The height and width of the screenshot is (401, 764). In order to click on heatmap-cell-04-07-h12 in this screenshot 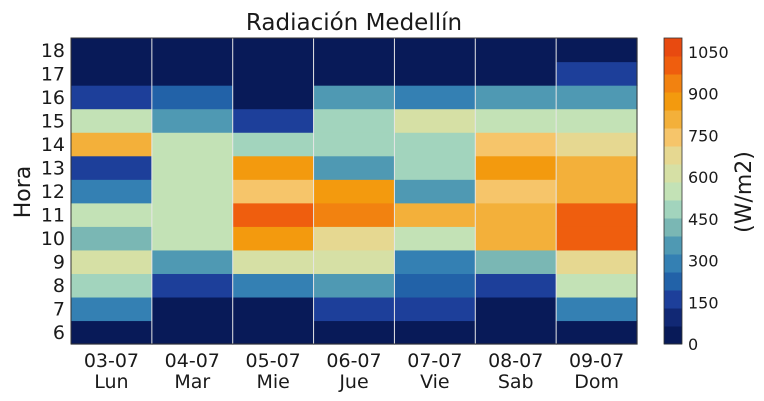, I will do `click(192, 191)`.